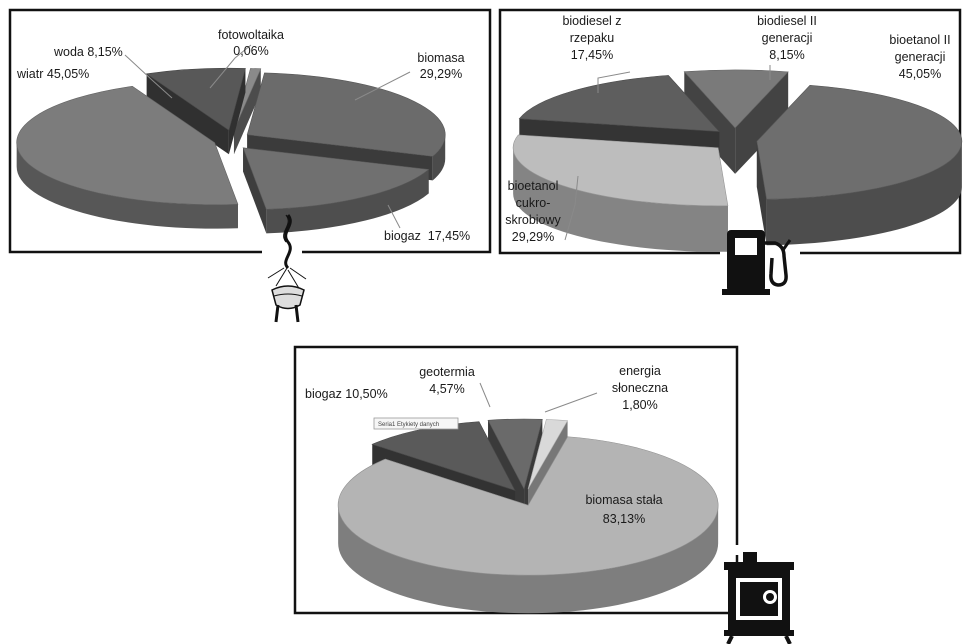 The height and width of the screenshot is (644, 965). I want to click on label-fotowoltaika-name: fotowoltaika, so click(251, 35).